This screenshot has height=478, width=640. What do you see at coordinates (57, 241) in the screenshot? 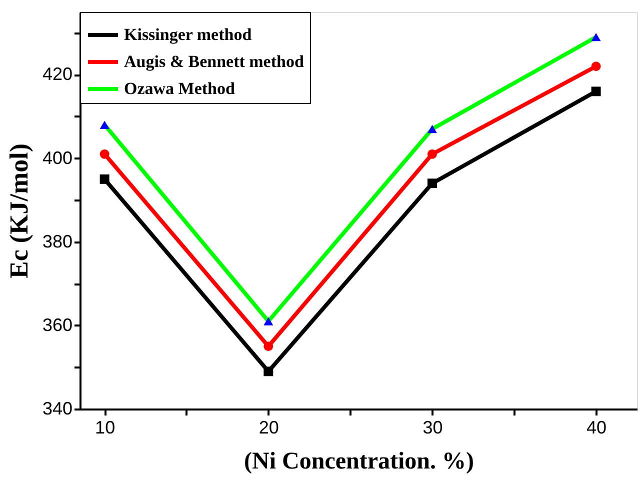
I see `y-tick-label: 380` at bounding box center [57, 241].